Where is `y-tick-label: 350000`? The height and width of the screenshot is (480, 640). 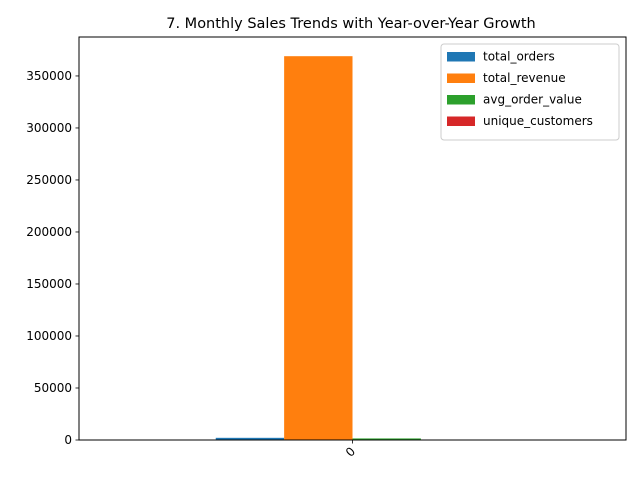
y-tick-label: 350000 is located at coordinates (49, 76).